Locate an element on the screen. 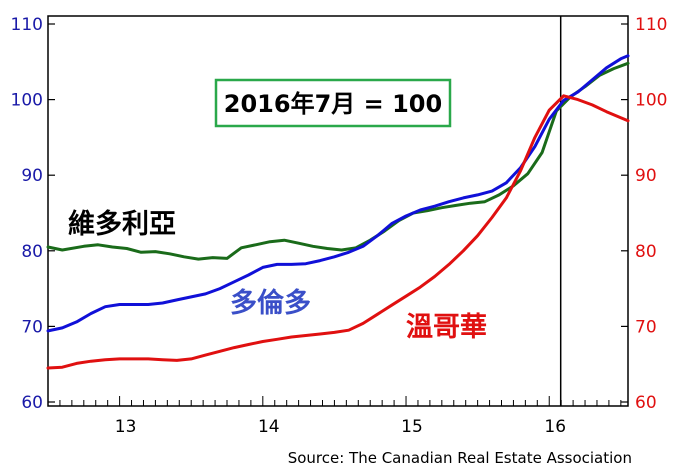 The width and height of the screenshot is (680, 472). right-tick-label: 70 is located at coordinates (646, 327).